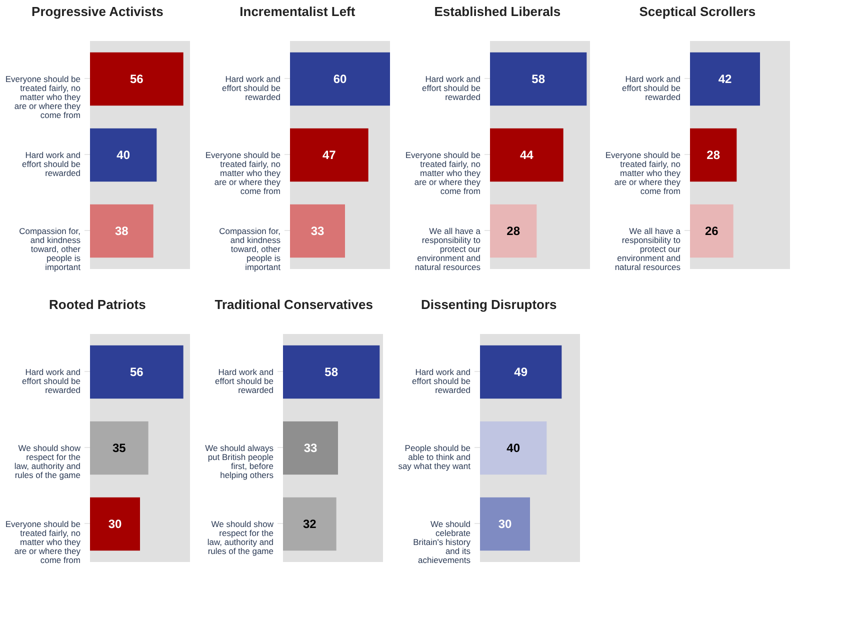  I want to click on y-tick-label: We should celebrate Britain's history and its achievements, so click(442, 542).